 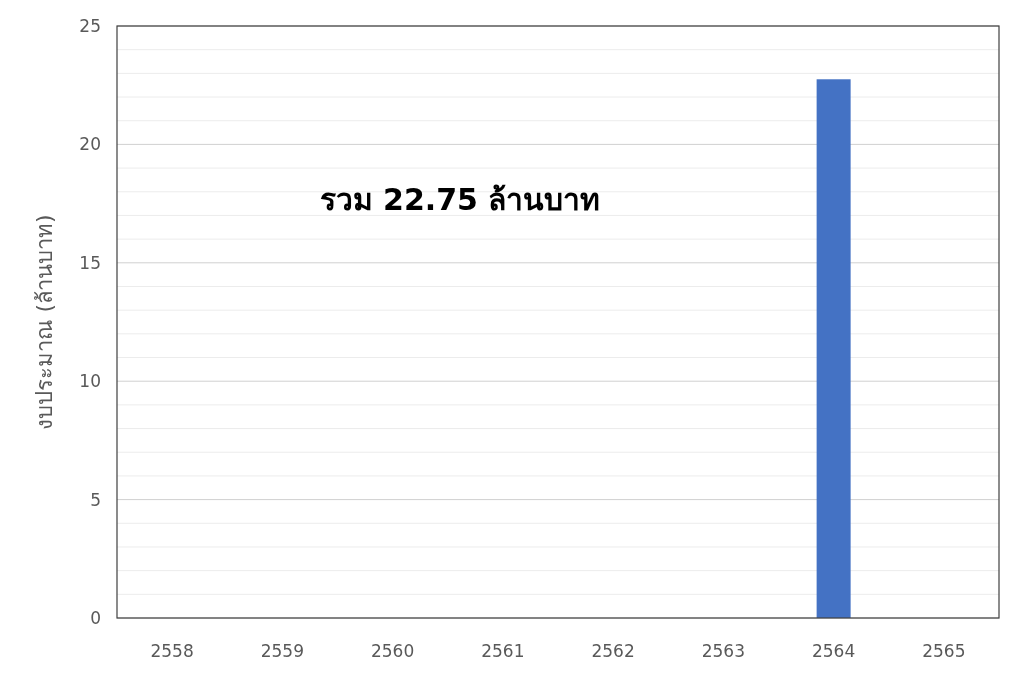 What do you see at coordinates (90, 381) in the screenshot?
I see `y-tick-label: 10` at bounding box center [90, 381].